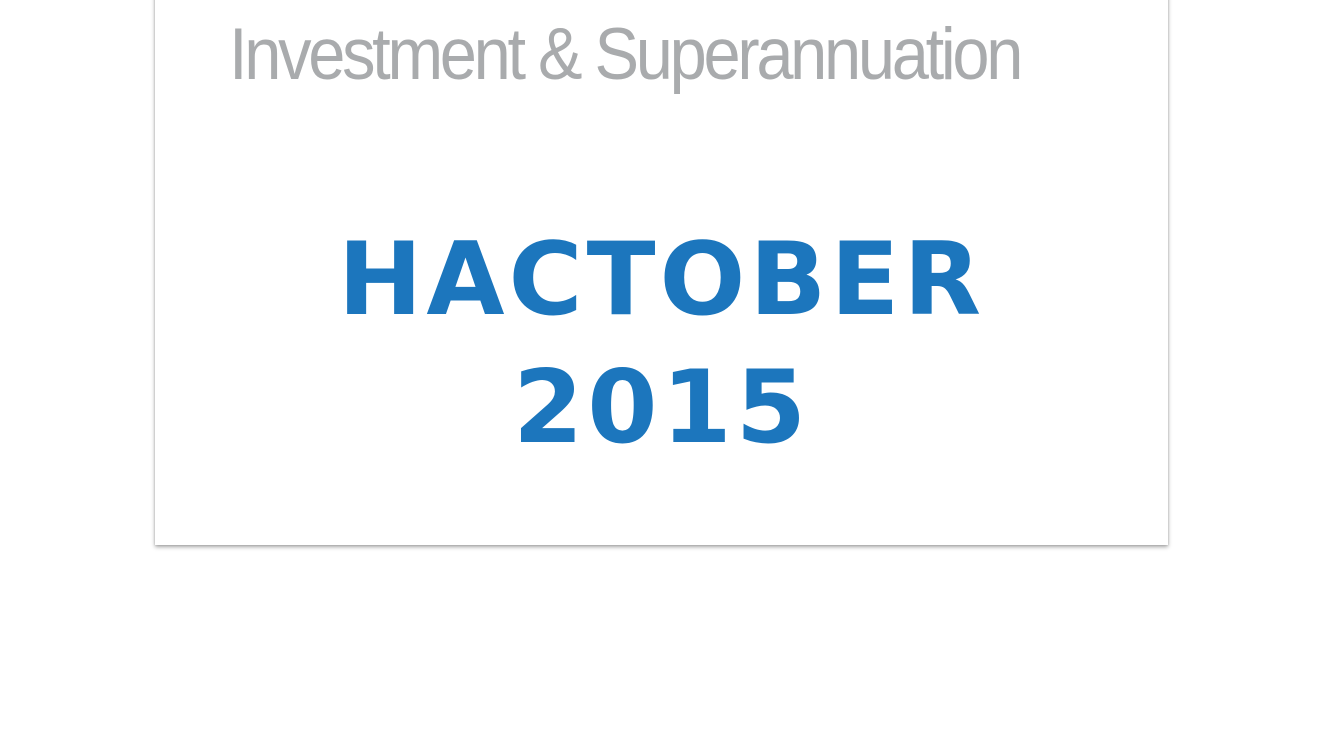 This screenshot has width=1334, height=750. I want to click on company-logo: Investment & Superannuation, so click(637, 47).